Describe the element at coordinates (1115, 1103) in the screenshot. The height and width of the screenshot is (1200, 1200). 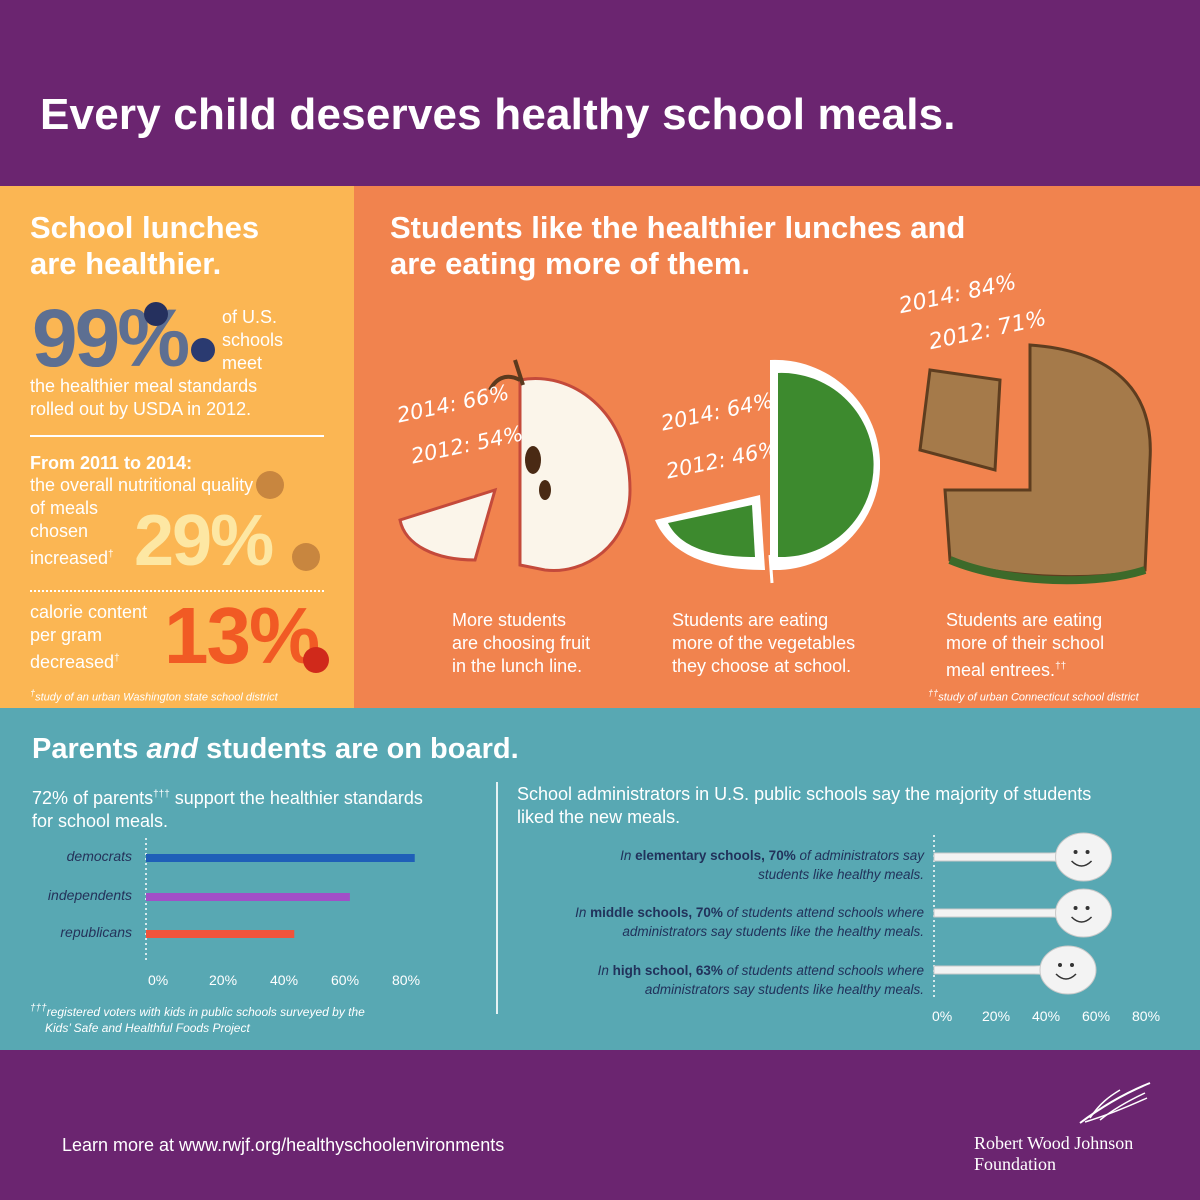
I see `rwjf-feather-logo-icon` at that location.